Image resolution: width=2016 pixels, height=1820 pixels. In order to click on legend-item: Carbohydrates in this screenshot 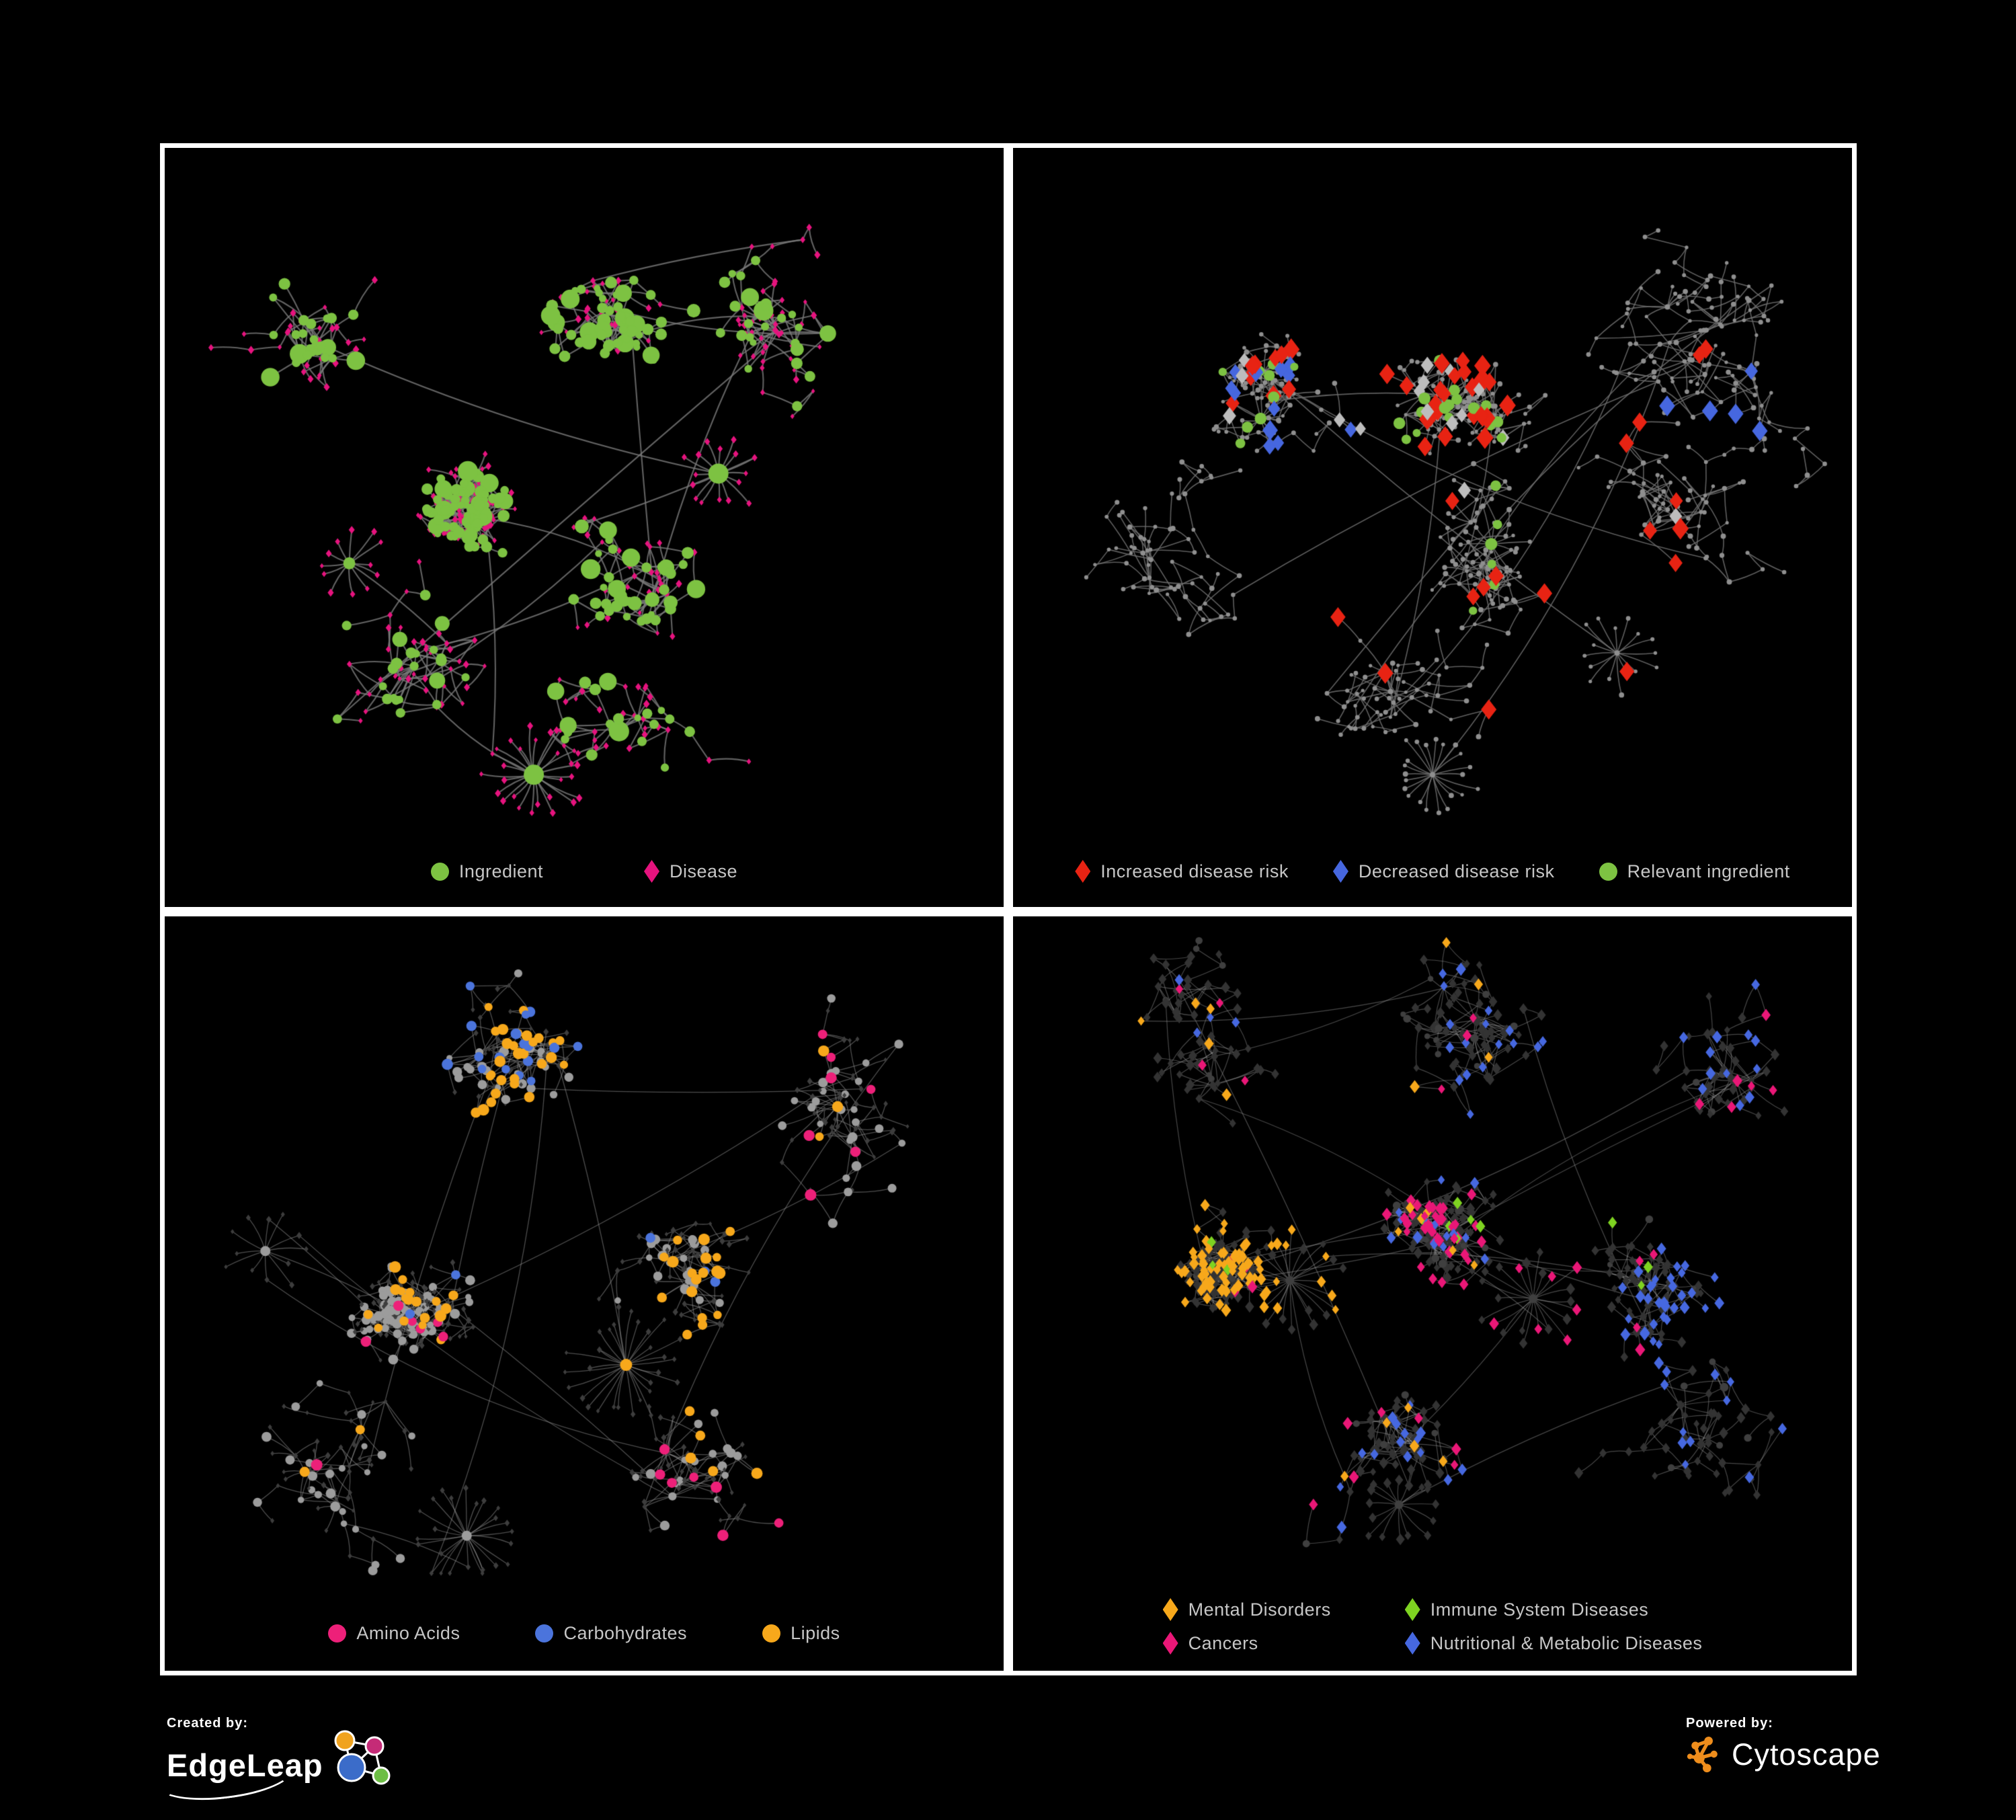, I will do `click(611, 1633)`.